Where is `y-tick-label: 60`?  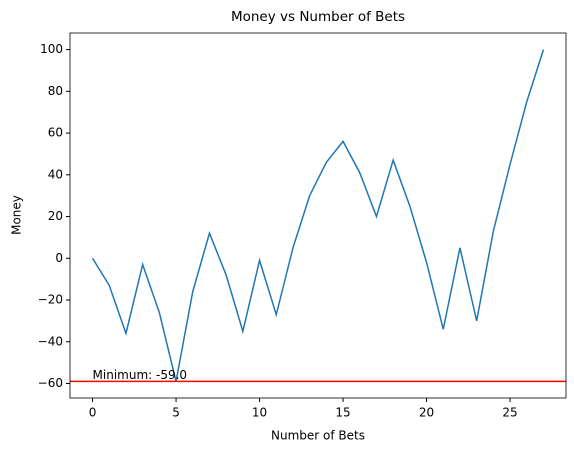
y-tick-label: 60 is located at coordinates (55, 133).